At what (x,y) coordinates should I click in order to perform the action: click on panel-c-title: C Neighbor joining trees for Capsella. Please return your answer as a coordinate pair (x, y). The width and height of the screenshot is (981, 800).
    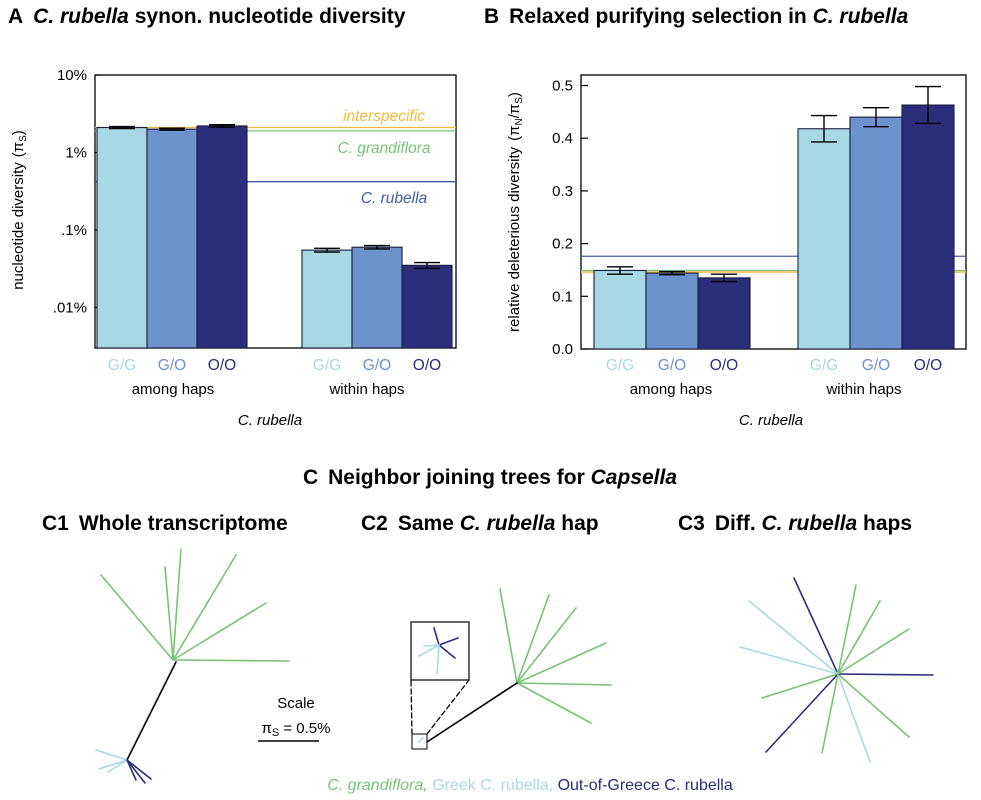
    Looking at the image, I should click on (490, 477).